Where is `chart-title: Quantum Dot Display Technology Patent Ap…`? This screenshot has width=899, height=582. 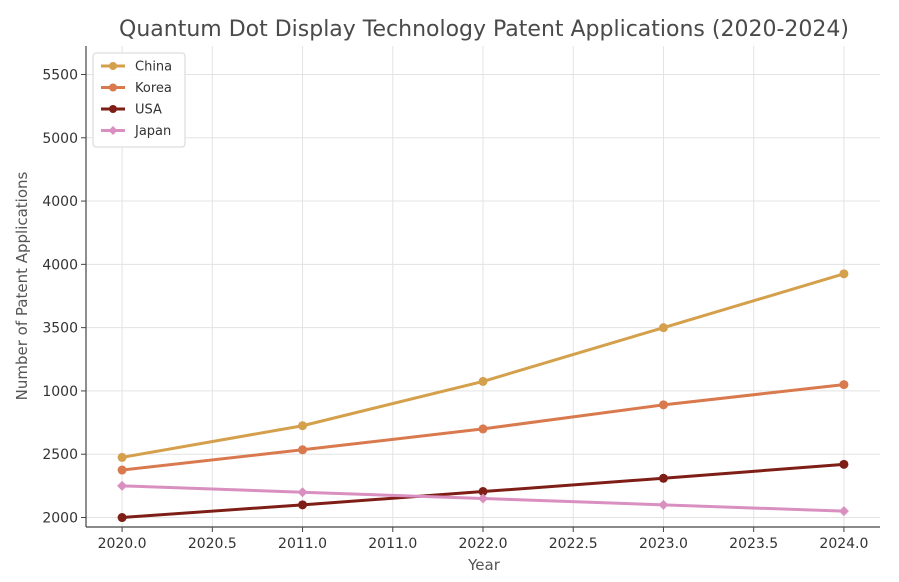 chart-title: Quantum Dot Display Technology Patent Ap… is located at coordinates (484, 29).